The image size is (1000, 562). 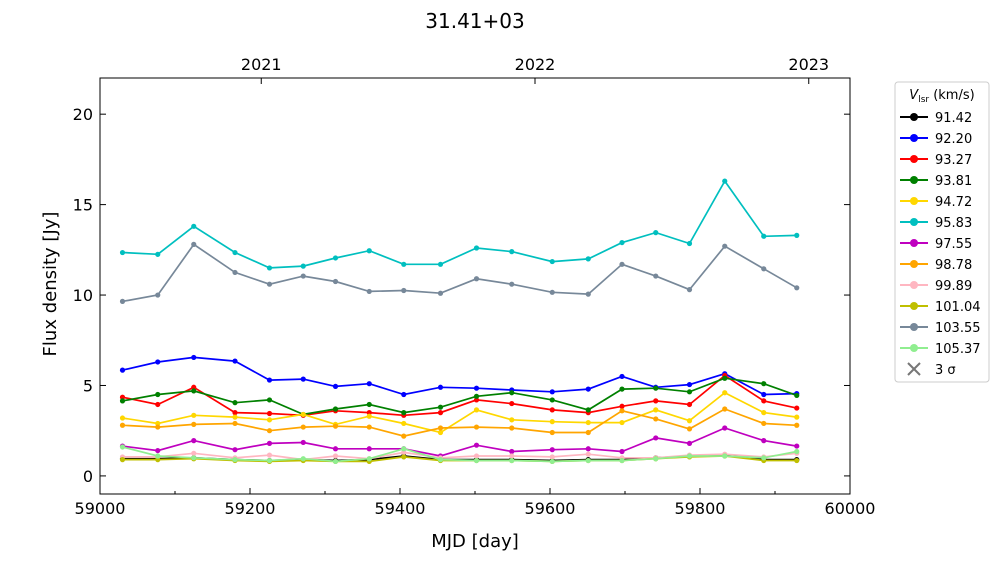 I want to click on chart-title: 31.41+03, so click(x=474, y=21).